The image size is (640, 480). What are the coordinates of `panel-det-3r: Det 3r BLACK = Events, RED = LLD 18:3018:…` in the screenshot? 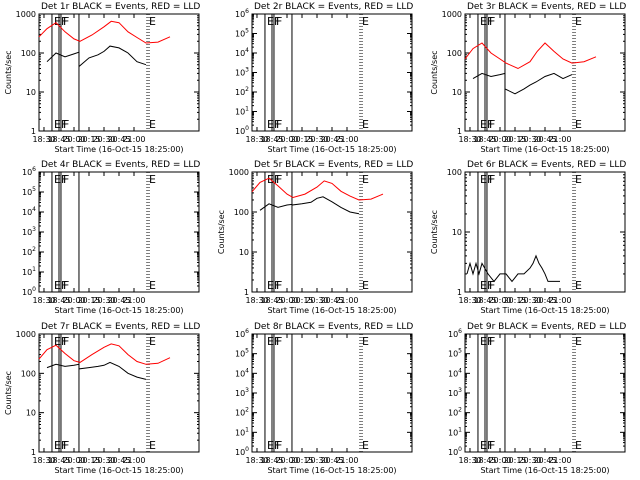 It's located at (528, 78).